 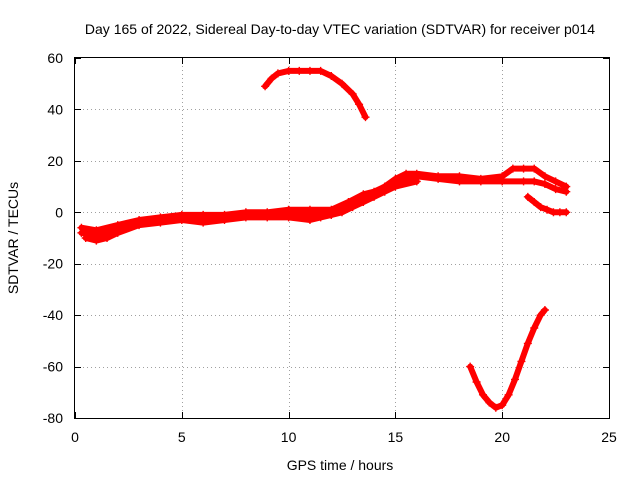 What do you see at coordinates (396, 437) in the screenshot?
I see `x-tick-label: 15` at bounding box center [396, 437].